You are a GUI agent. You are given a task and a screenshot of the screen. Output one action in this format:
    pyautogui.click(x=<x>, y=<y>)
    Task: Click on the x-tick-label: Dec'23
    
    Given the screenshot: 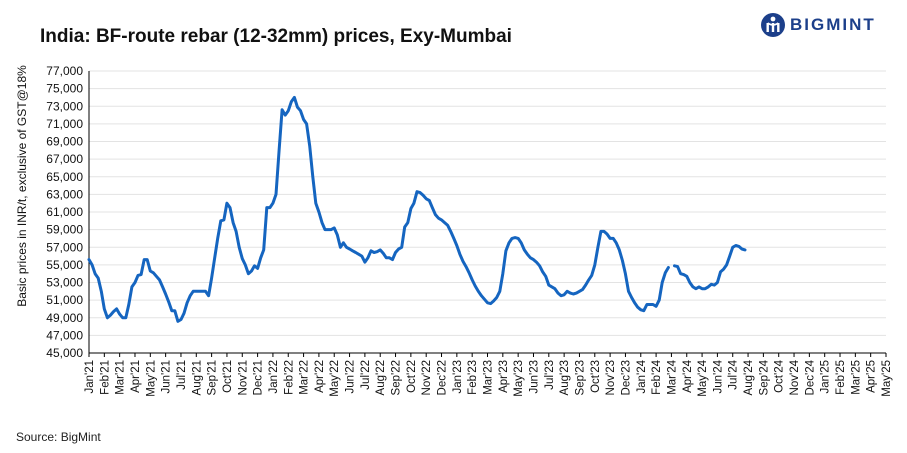 What is the action you would take?
    pyautogui.click(x=626, y=377)
    